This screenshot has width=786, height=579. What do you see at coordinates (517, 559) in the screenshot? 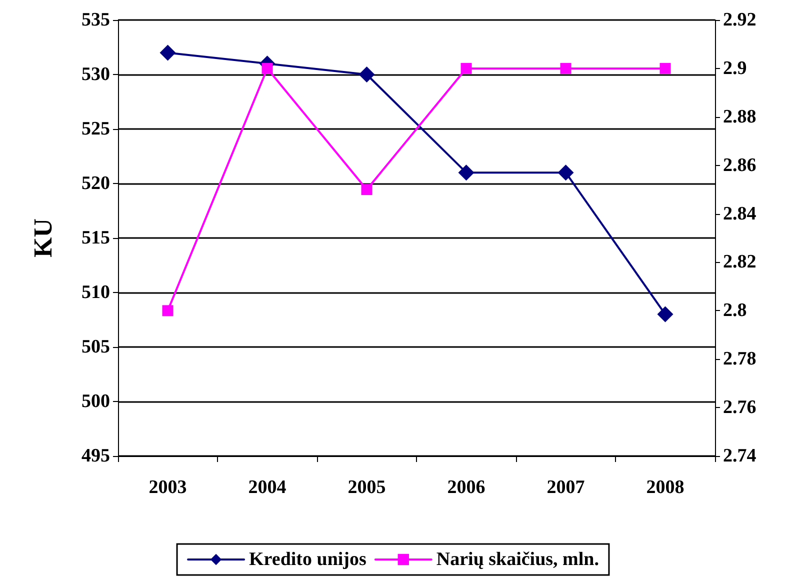
I see `legend-label: Narių skaičius, mln.` at bounding box center [517, 559].